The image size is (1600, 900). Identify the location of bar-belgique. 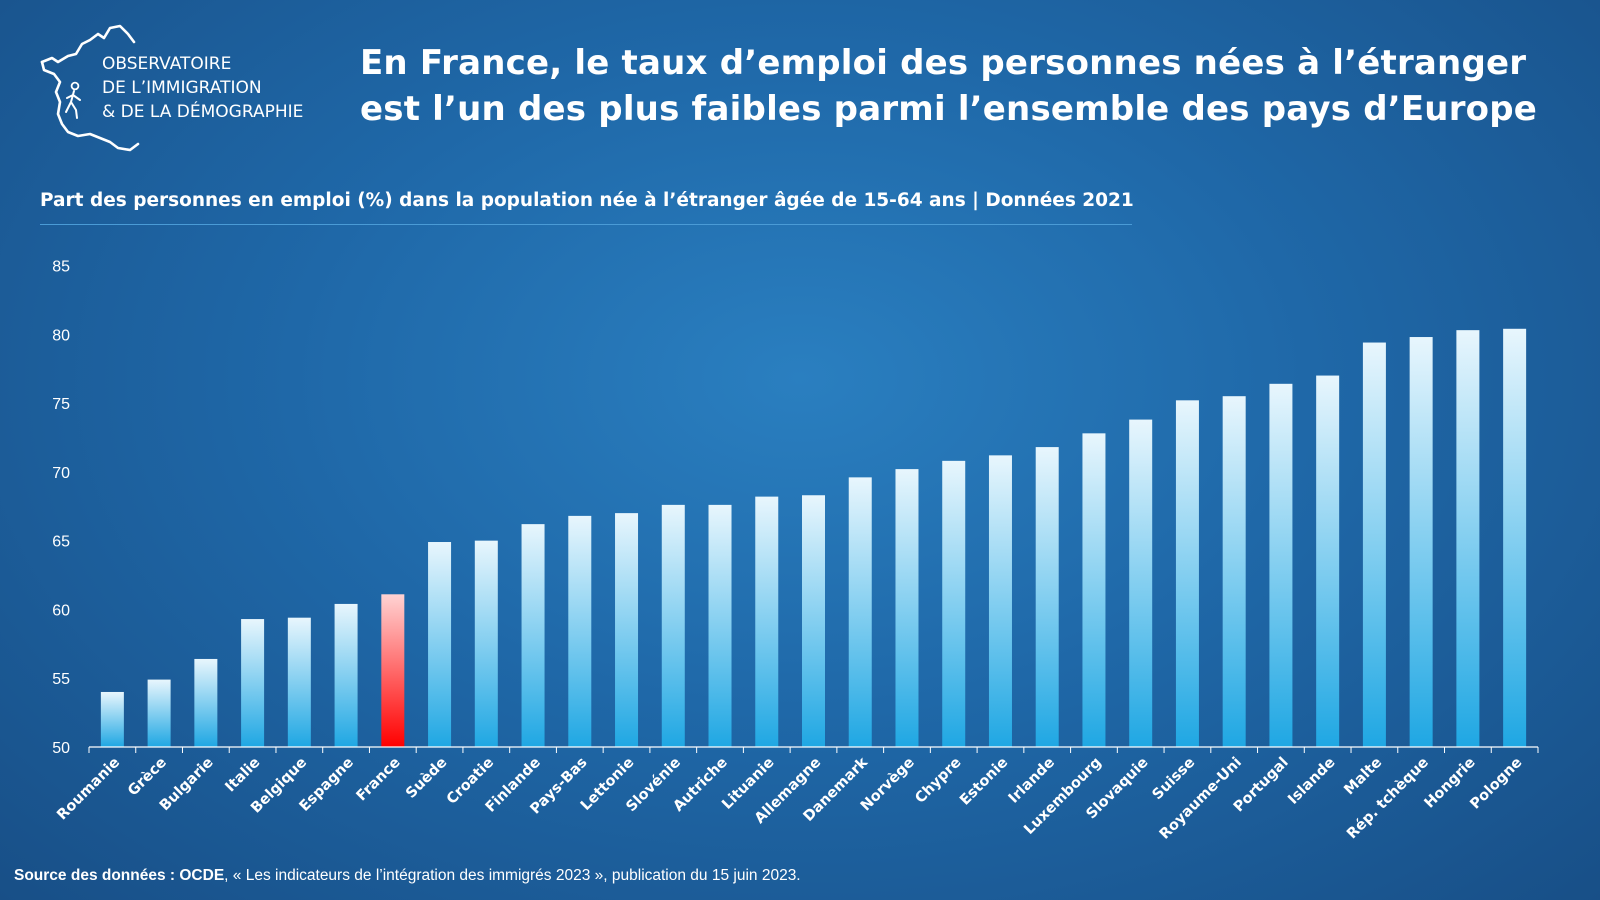
(299, 682).